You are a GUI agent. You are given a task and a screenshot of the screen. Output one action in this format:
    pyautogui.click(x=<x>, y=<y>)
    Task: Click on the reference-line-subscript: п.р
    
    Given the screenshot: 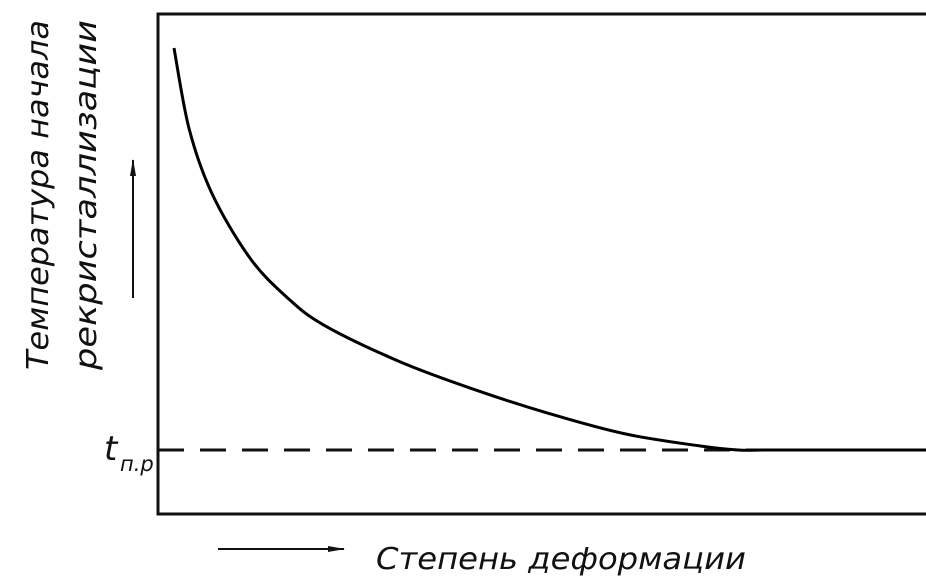 What is the action you would take?
    pyautogui.click(x=137, y=464)
    